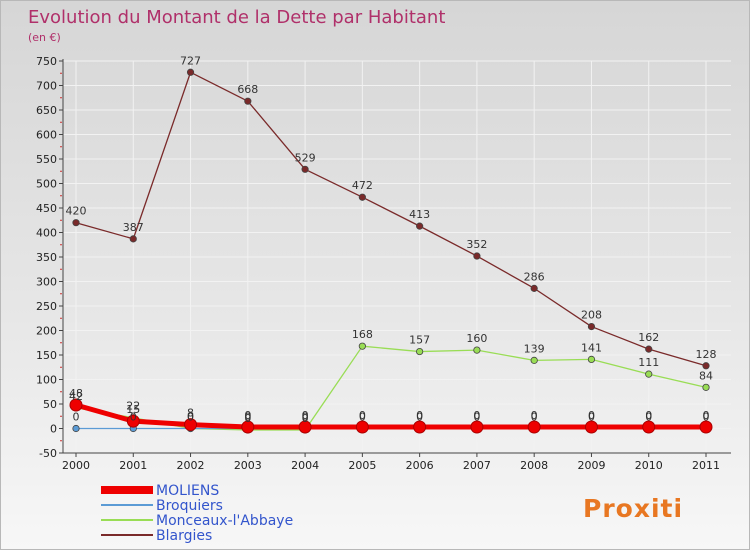 This screenshot has width=750, height=551. Describe the element at coordinates (46, 380) in the screenshot. I see `y-tick-label: 100` at that location.